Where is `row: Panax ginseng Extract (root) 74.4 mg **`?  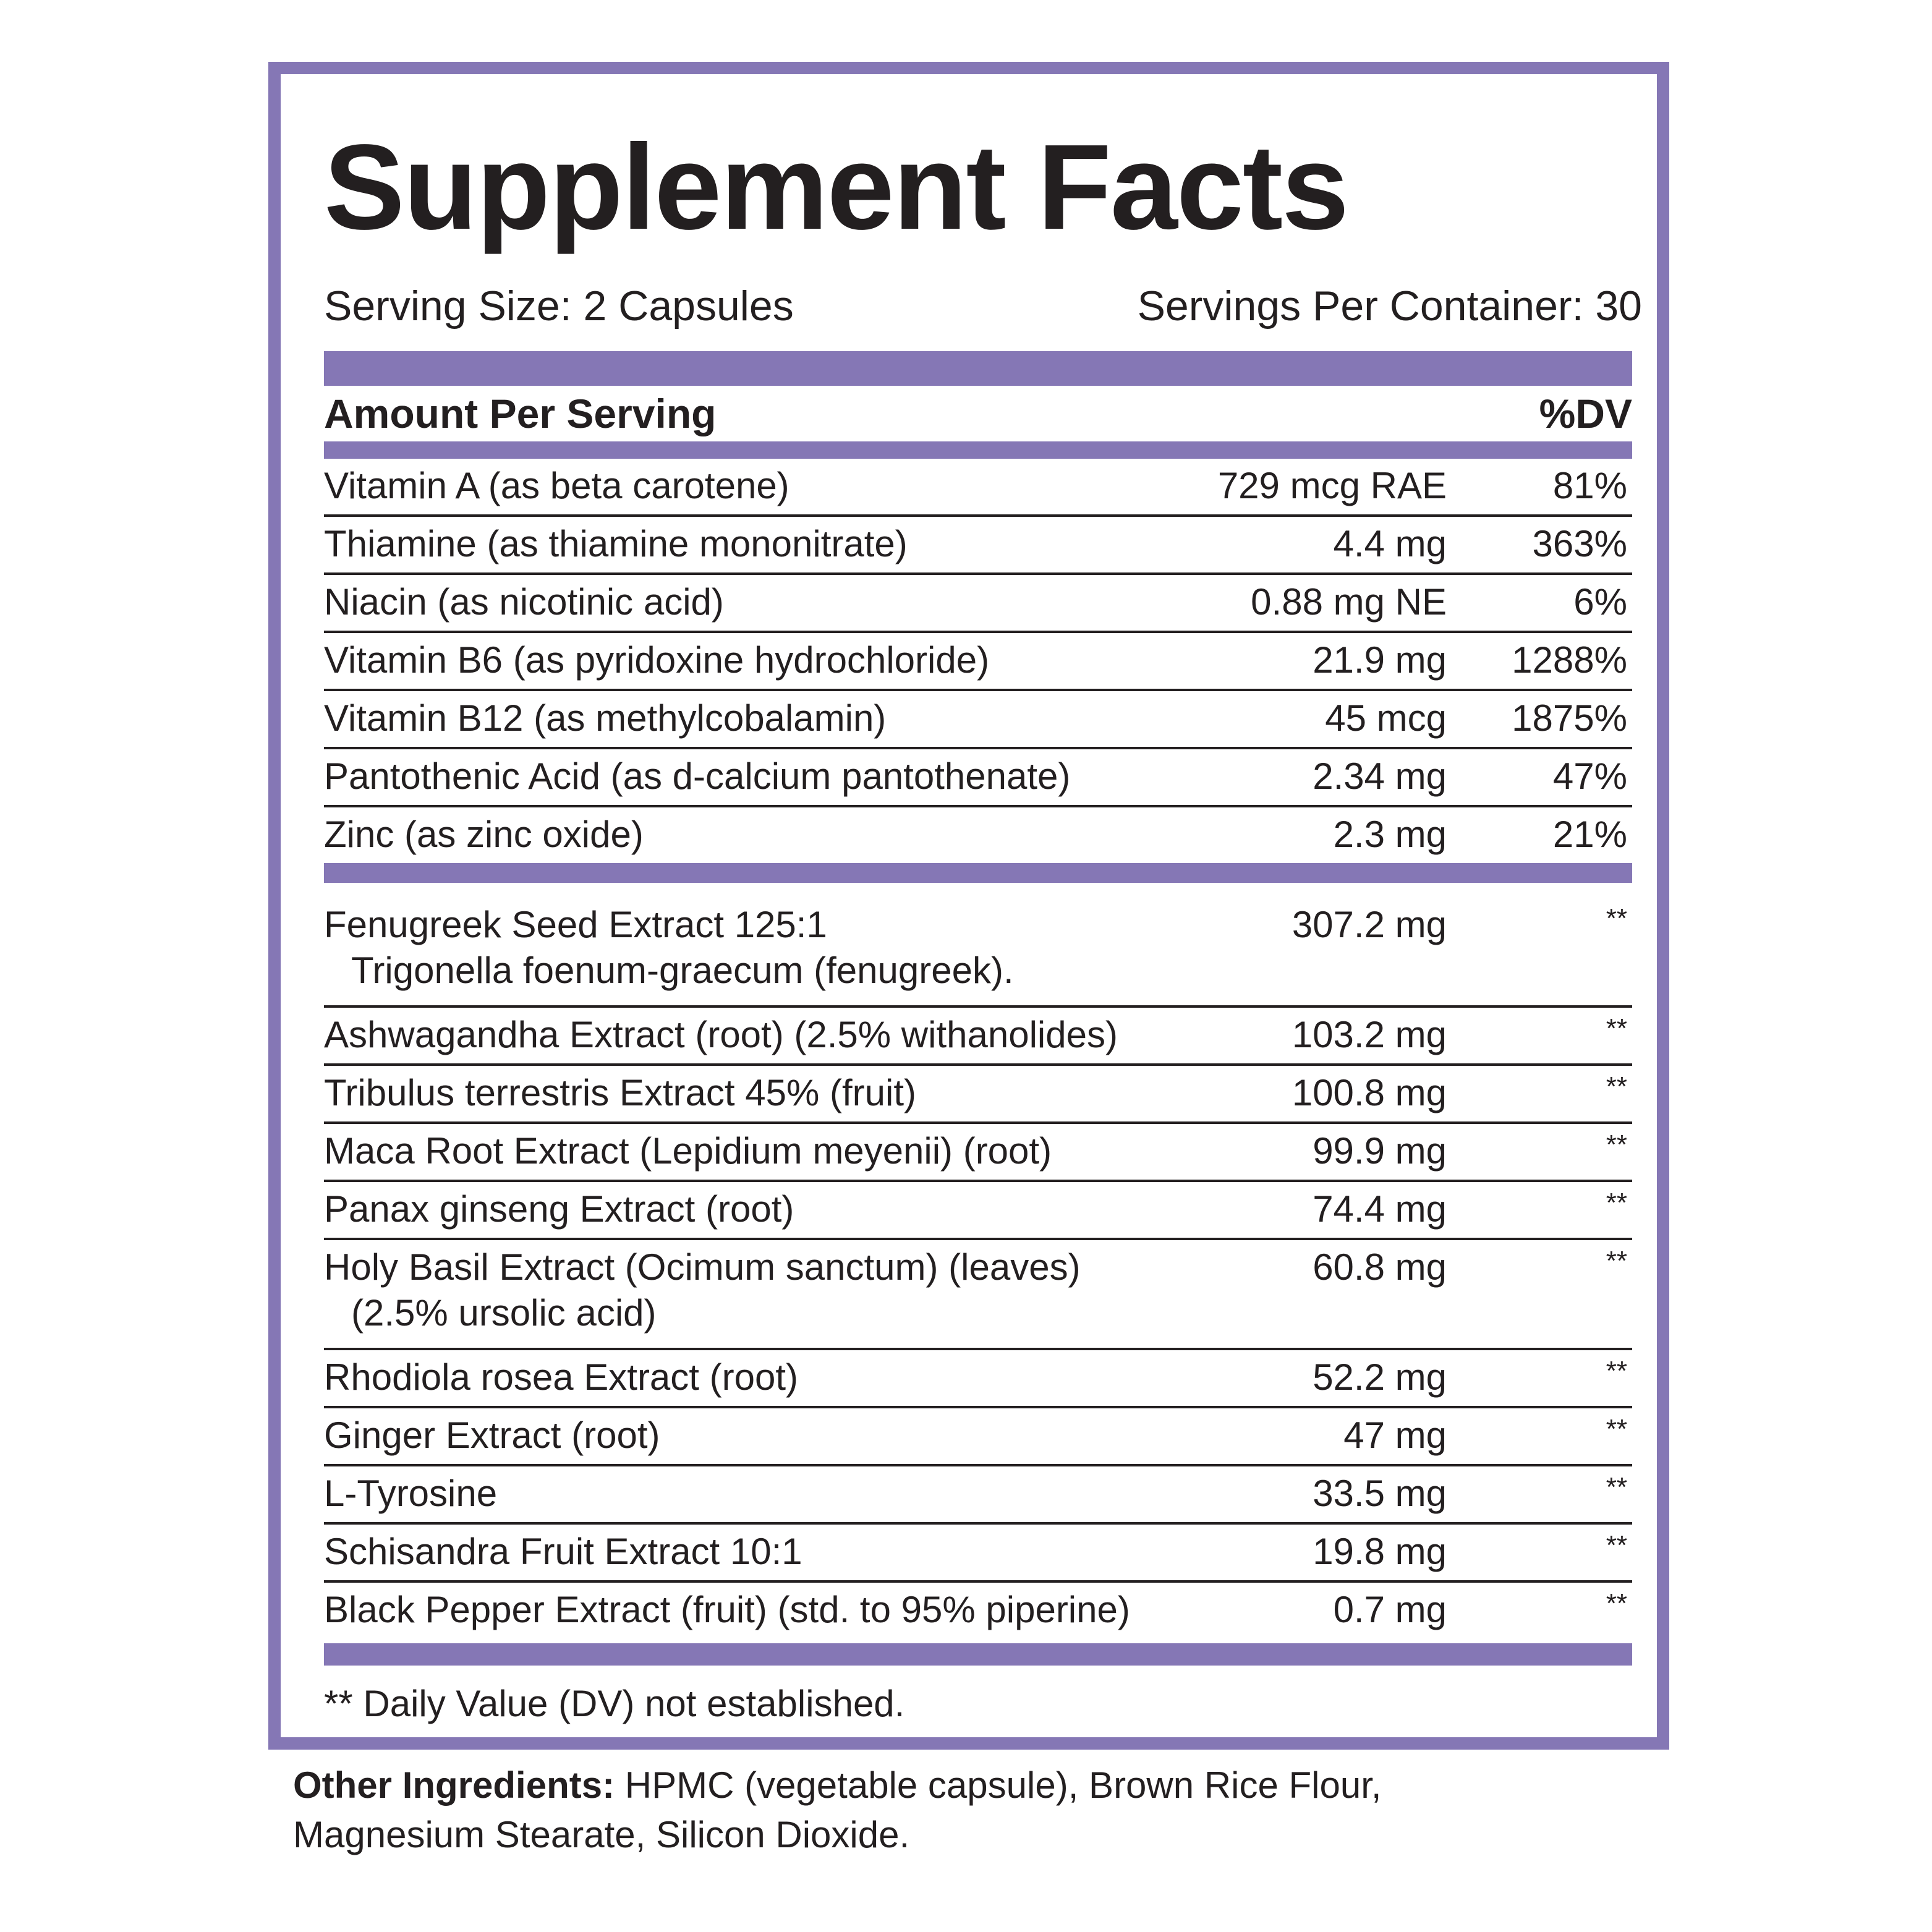
row: Panax ginseng Extract (root) 74.4 mg ** is located at coordinates (978, 1211).